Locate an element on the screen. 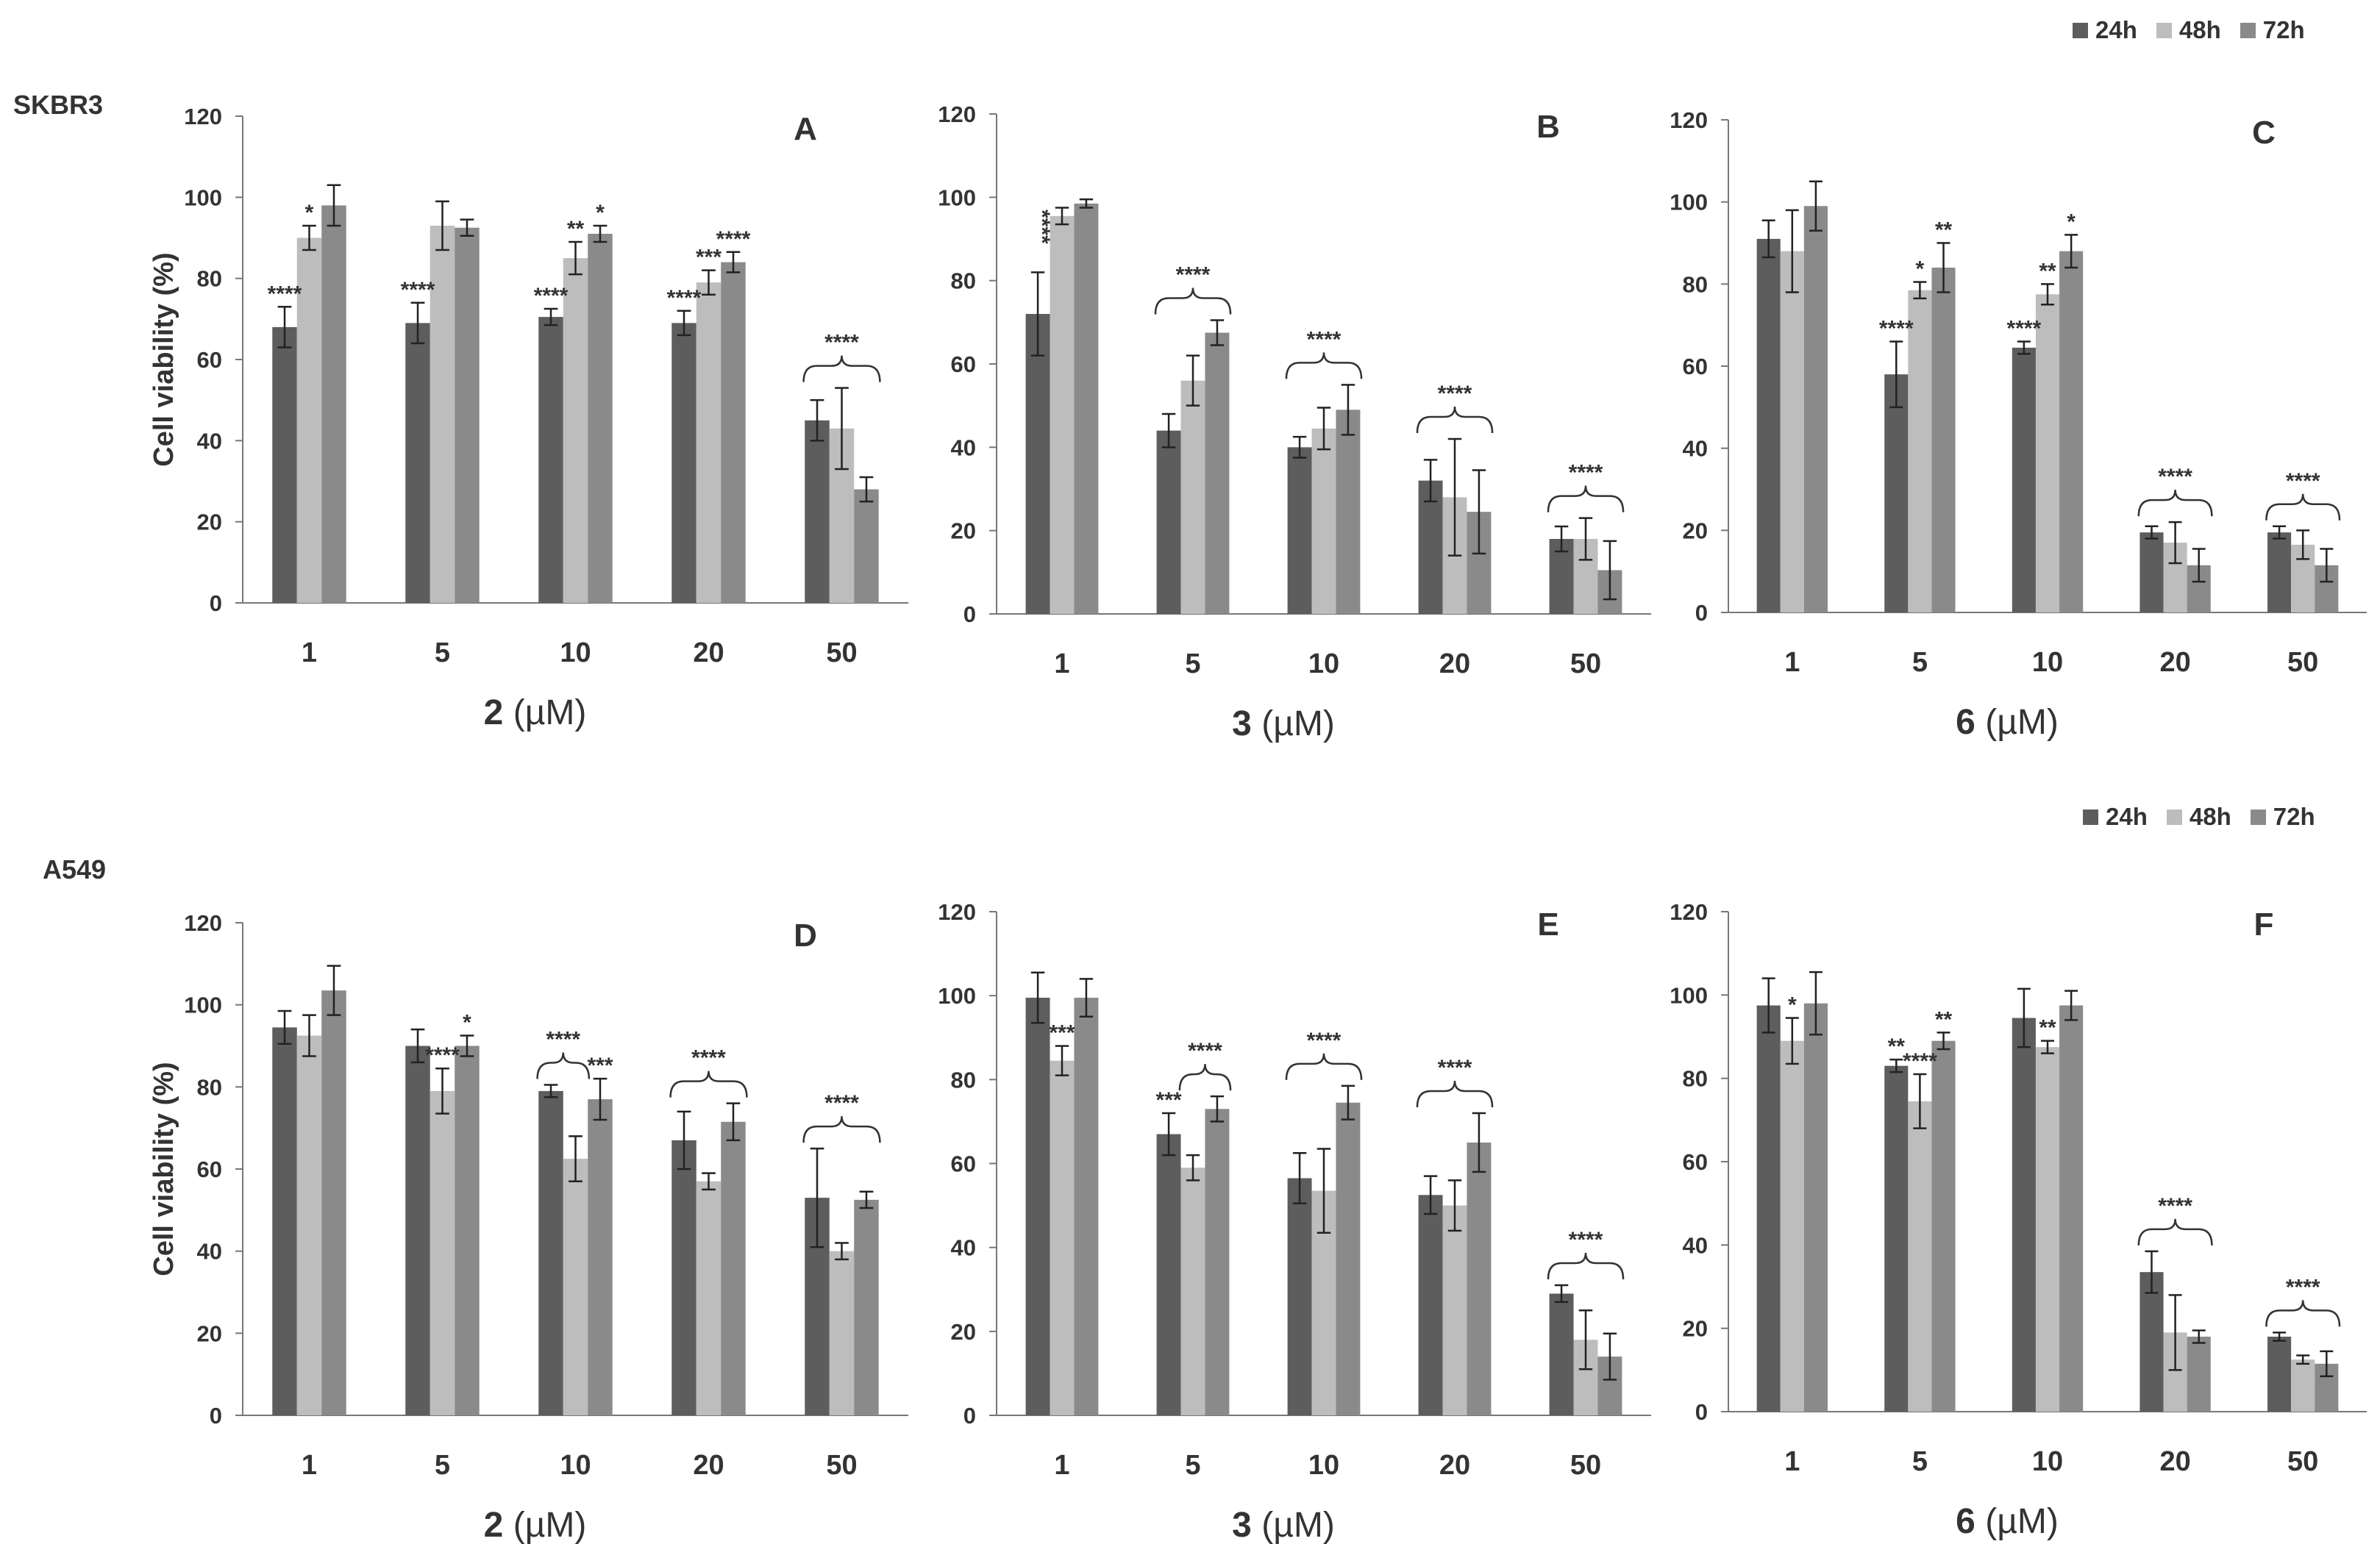  legend-swatch-72h is located at coordinates (2258, 817).